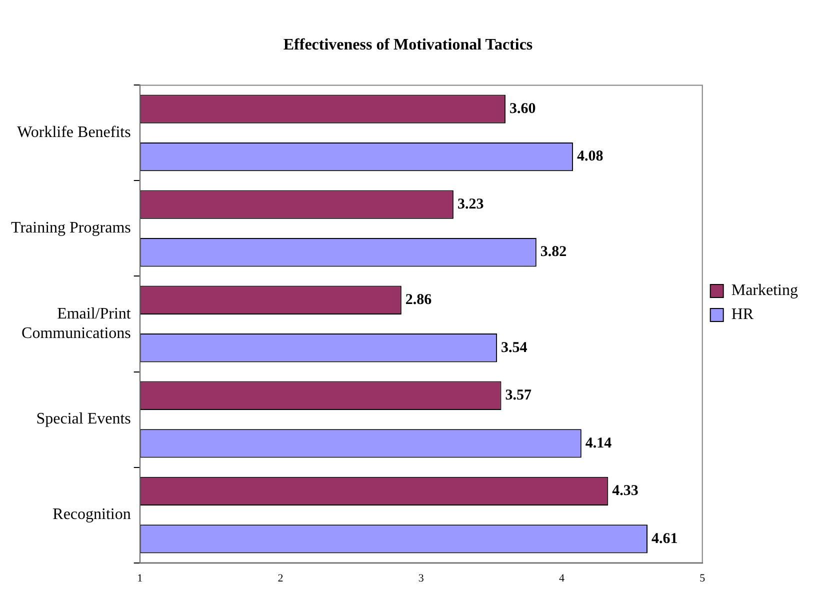 The width and height of the screenshot is (817, 600). I want to click on data-label: 3.82, so click(553, 252).